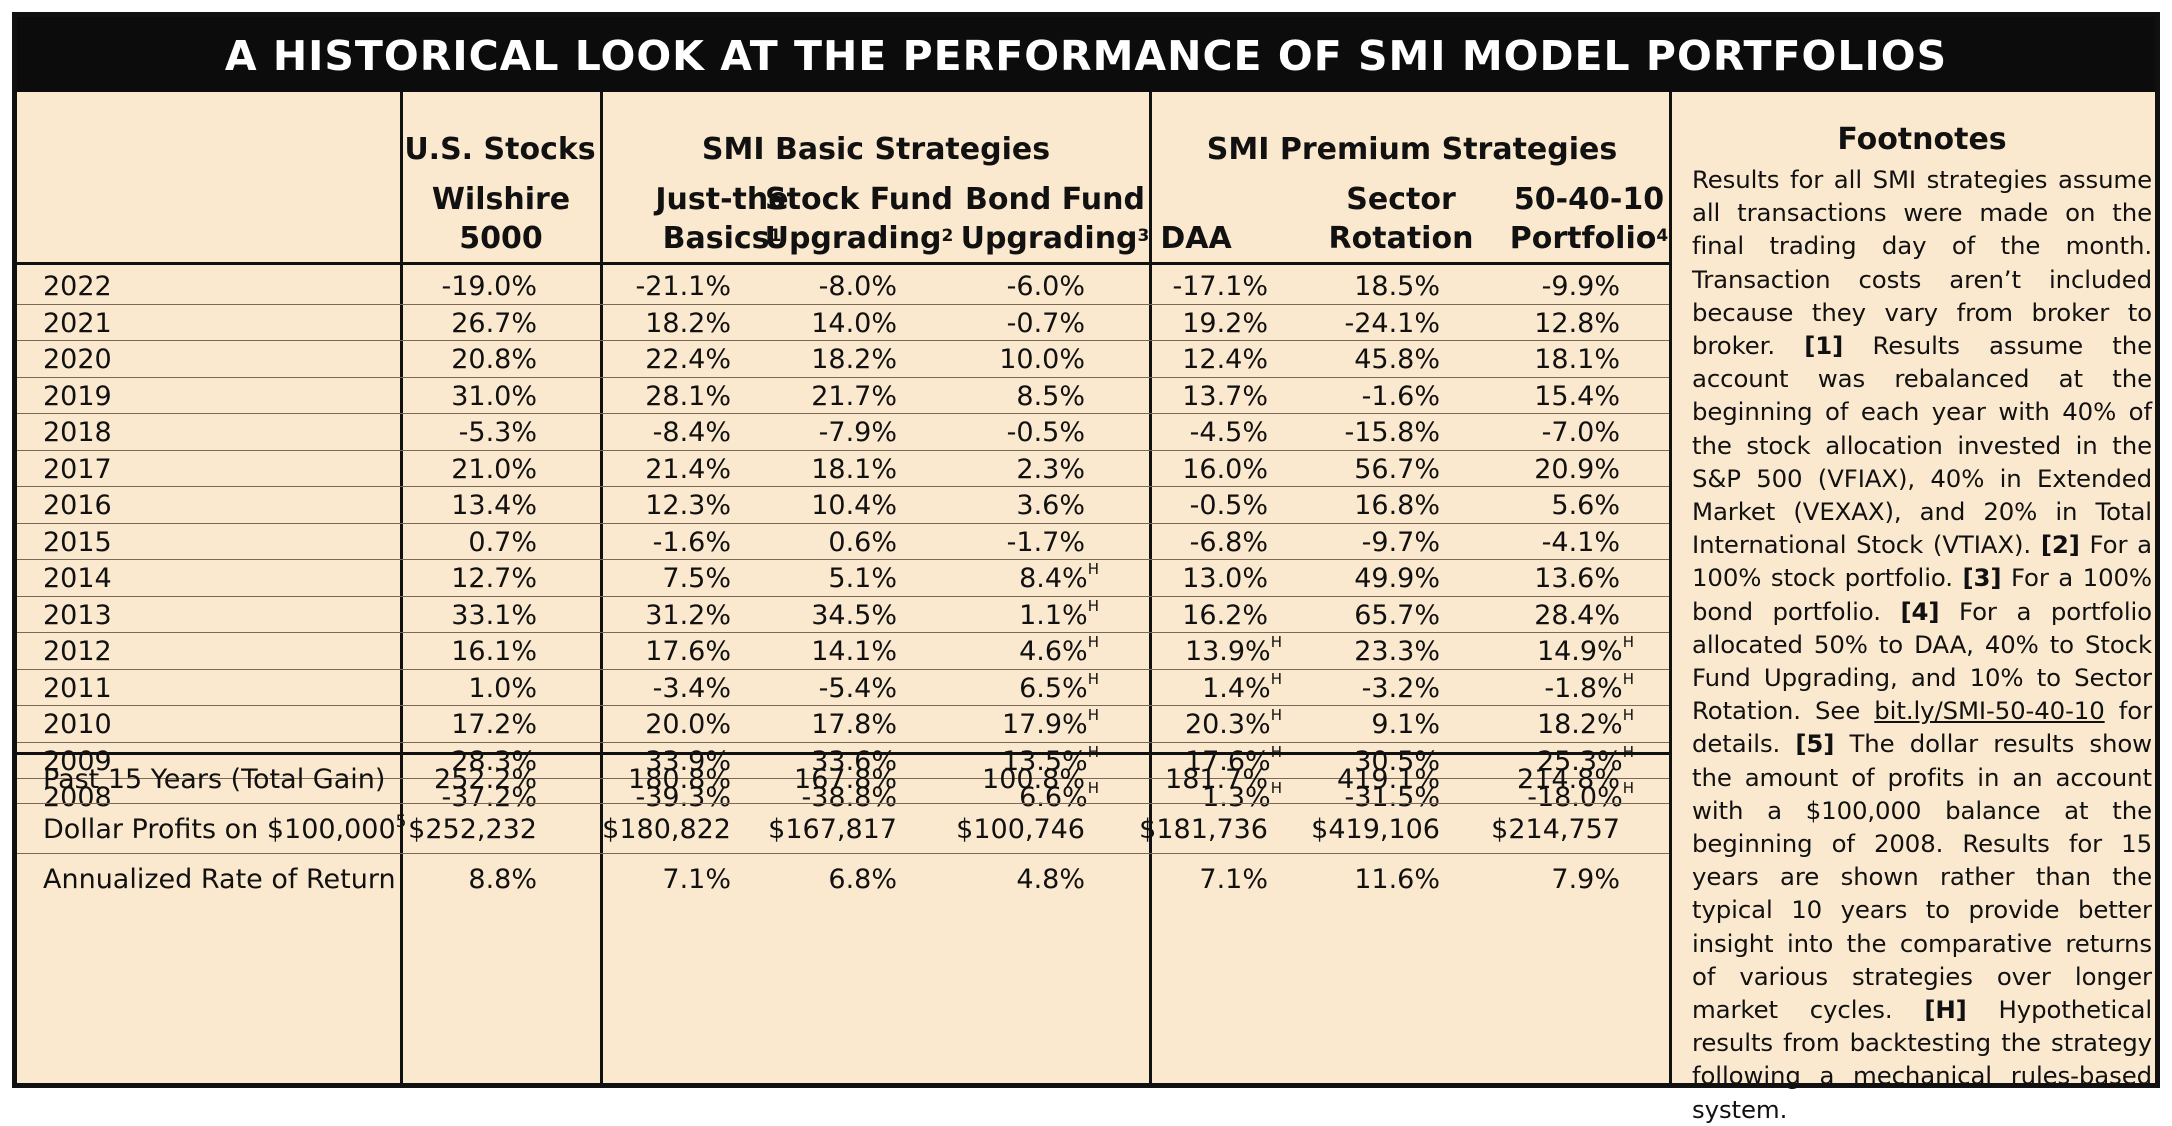 The width and height of the screenshot is (2172, 1126). Describe the element at coordinates (494, 651) in the screenshot. I see `table-cell: 16.1%` at that location.